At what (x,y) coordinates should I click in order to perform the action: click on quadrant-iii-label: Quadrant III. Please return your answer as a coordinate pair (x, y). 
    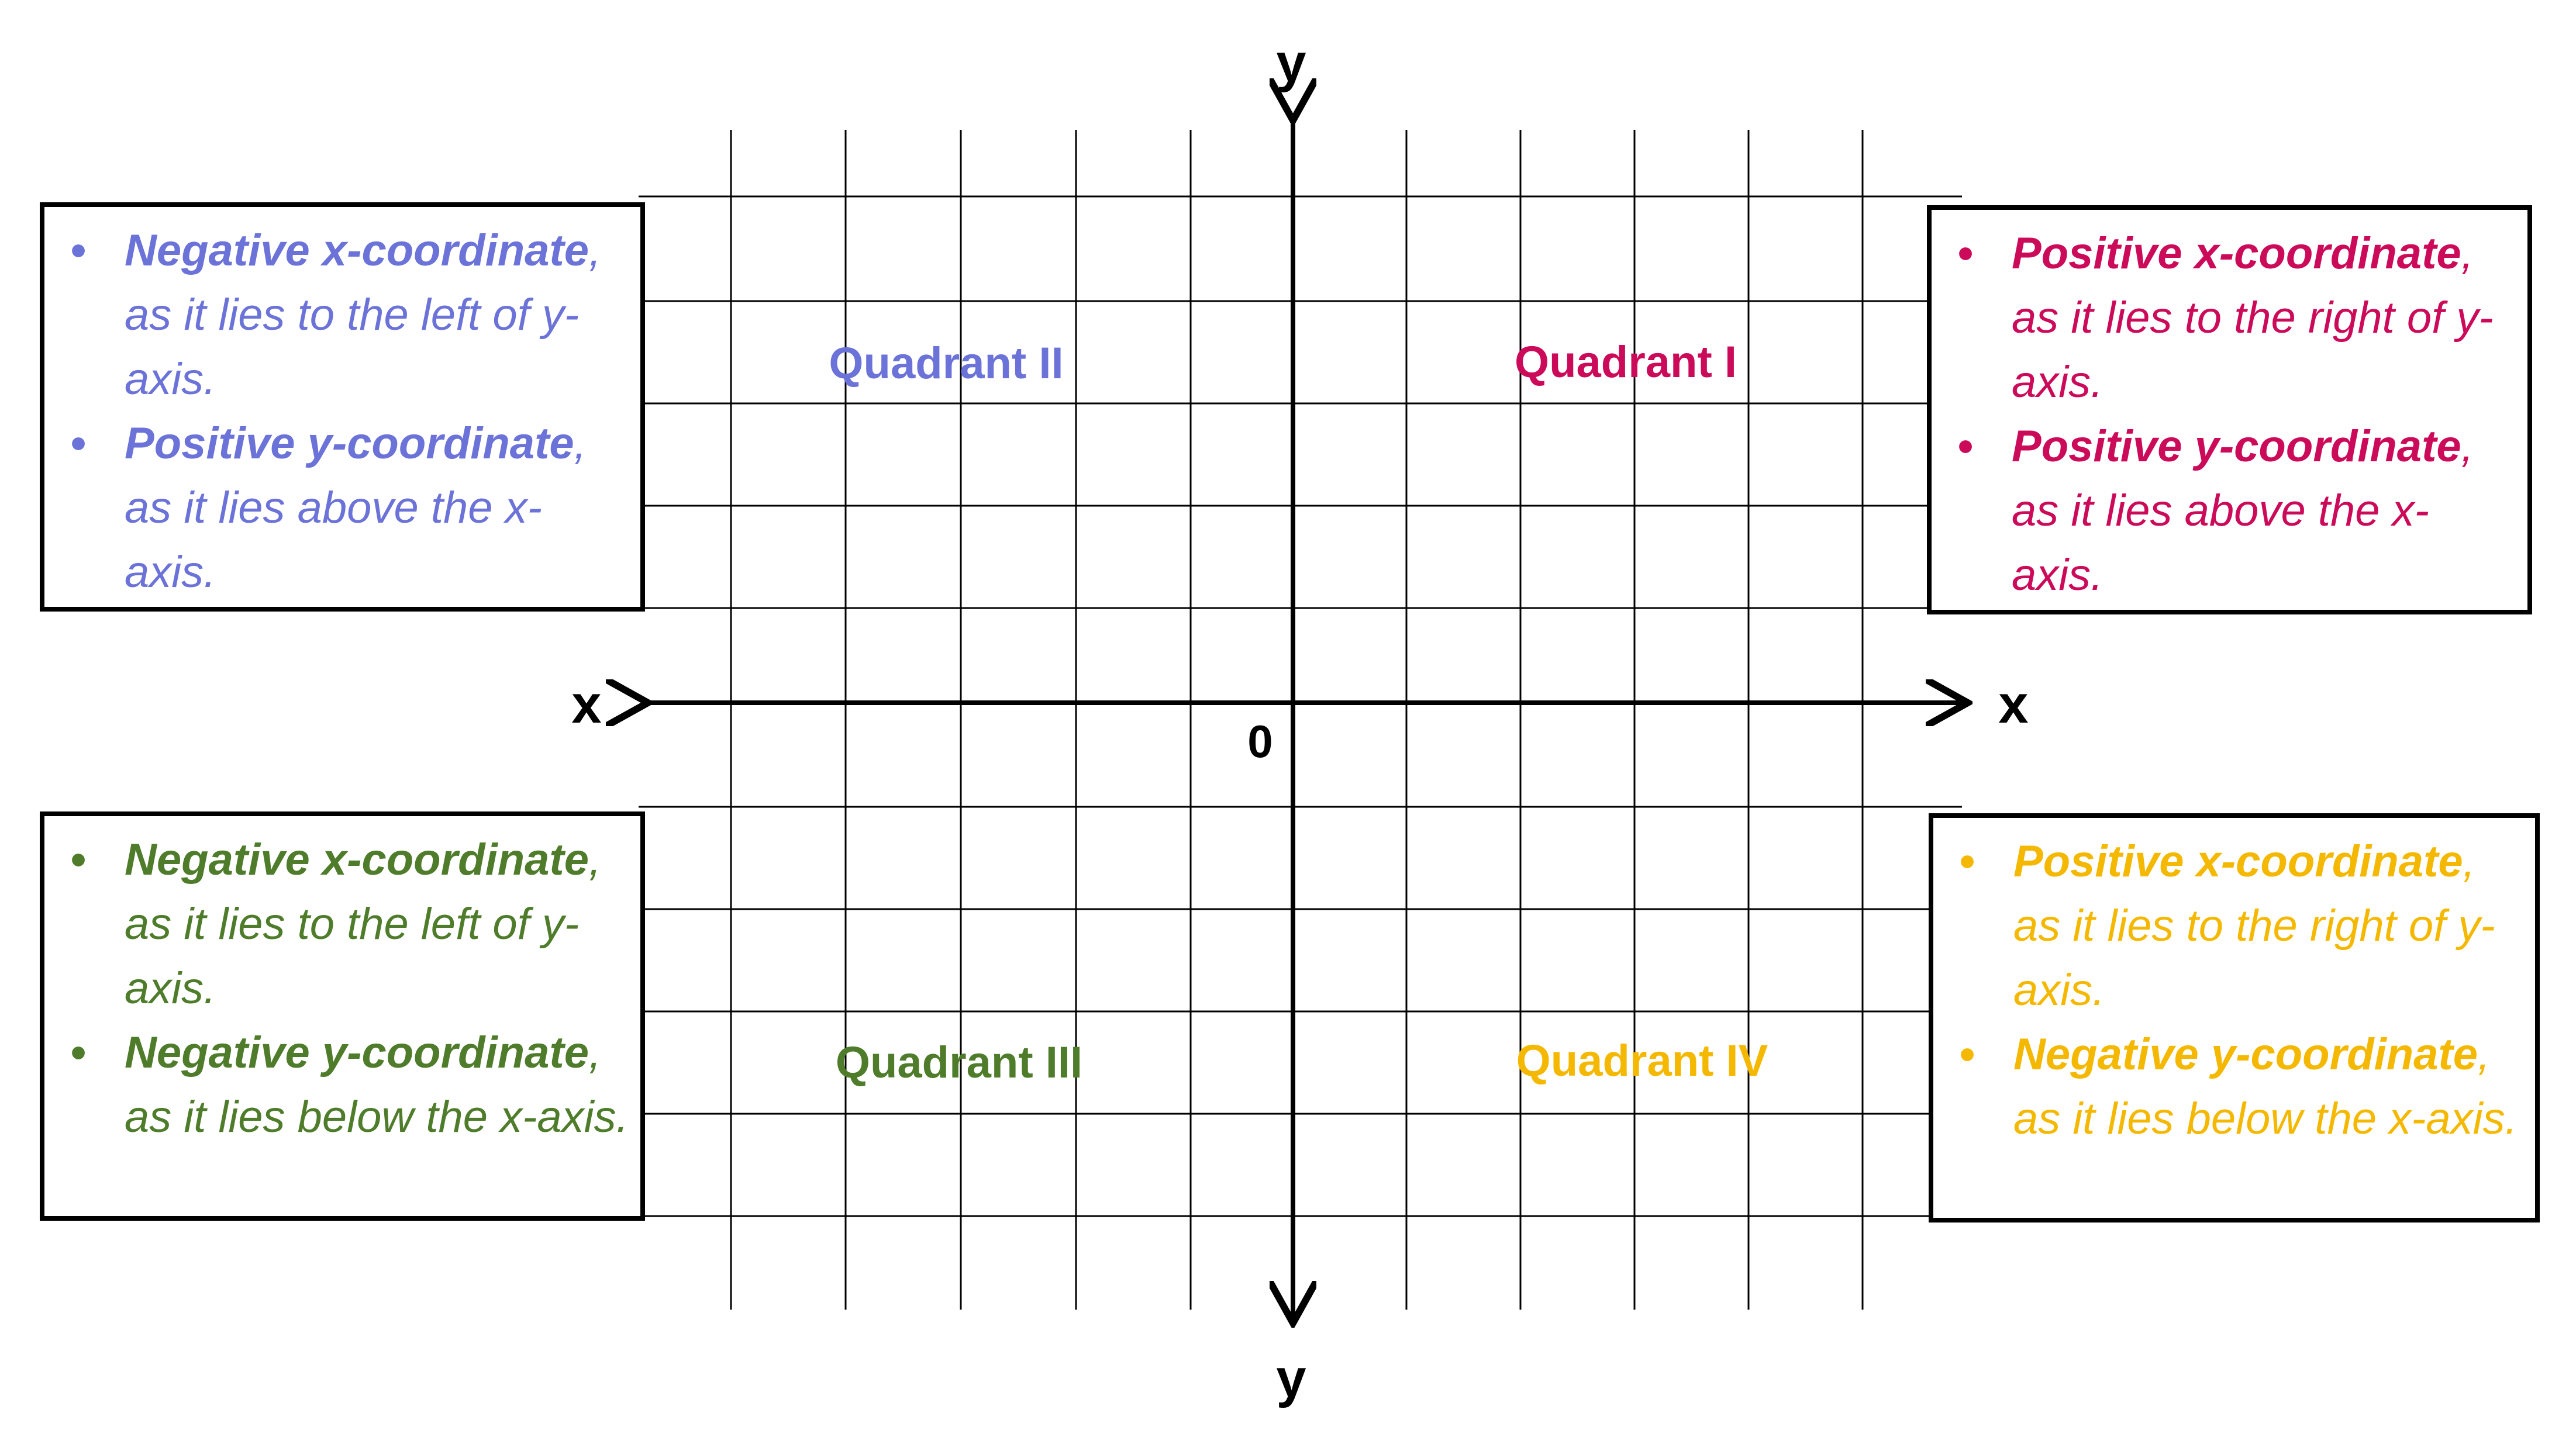
    Looking at the image, I should click on (959, 1062).